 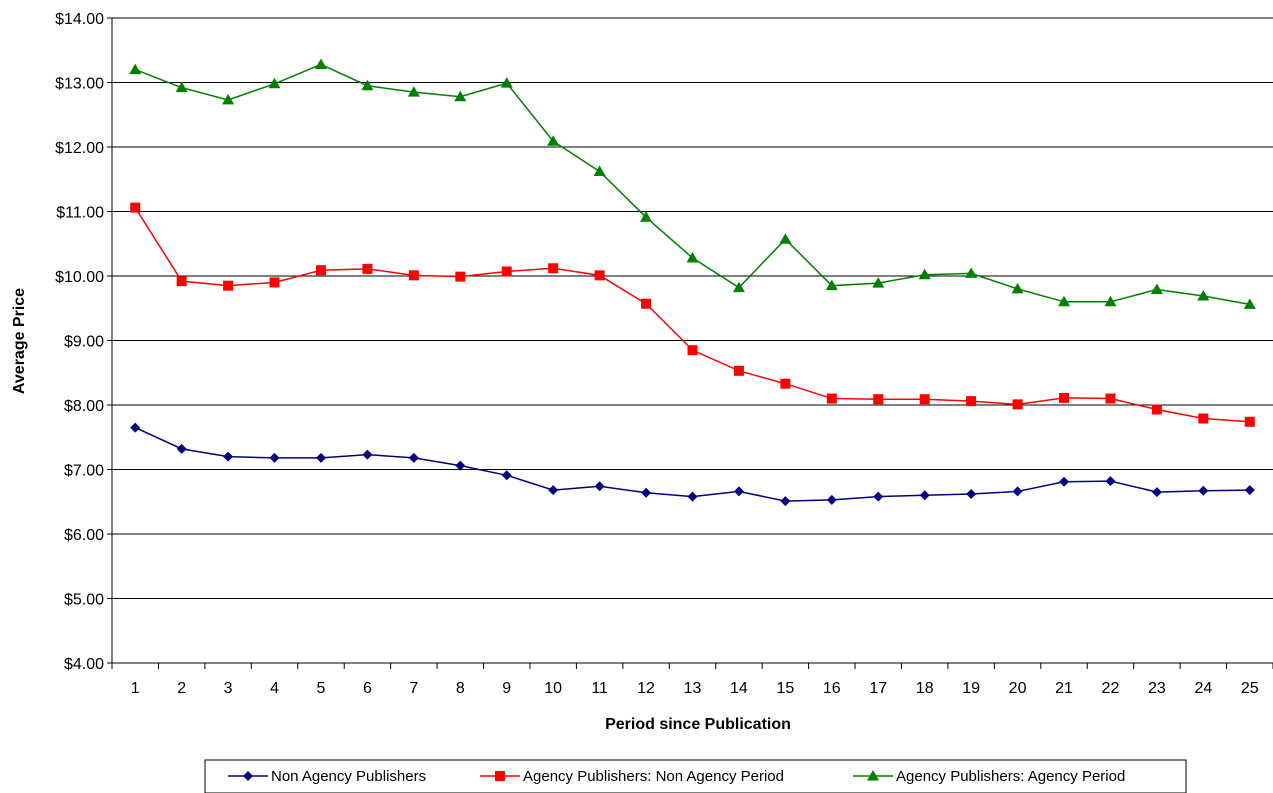 I want to click on x-tick-label: 5, so click(x=321, y=688).